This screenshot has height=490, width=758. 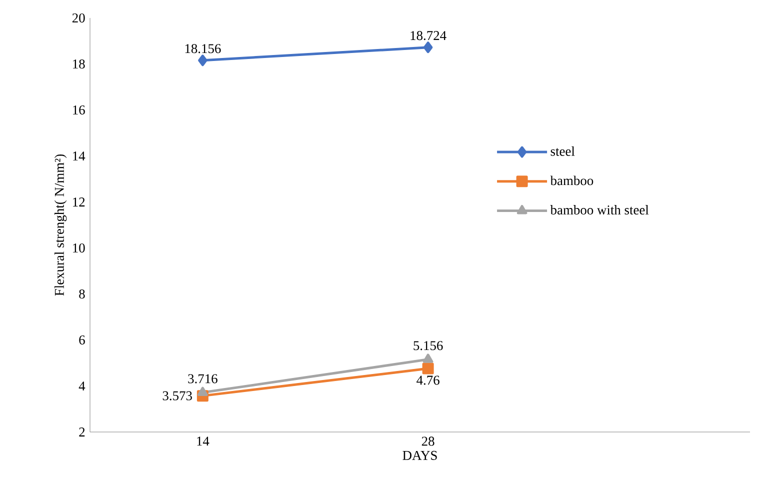 What do you see at coordinates (79, 248) in the screenshot?
I see `y-tick-label: 10` at bounding box center [79, 248].